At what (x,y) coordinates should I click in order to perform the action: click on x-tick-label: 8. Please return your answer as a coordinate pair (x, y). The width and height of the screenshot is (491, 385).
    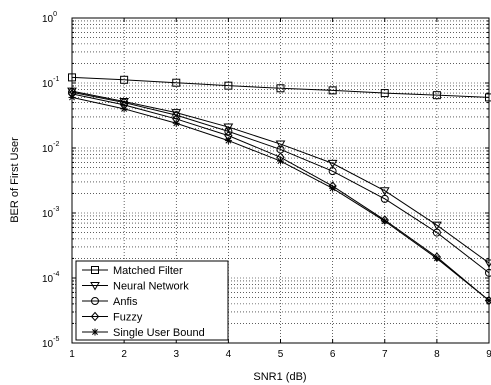
    Looking at the image, I should click on (437, 354).